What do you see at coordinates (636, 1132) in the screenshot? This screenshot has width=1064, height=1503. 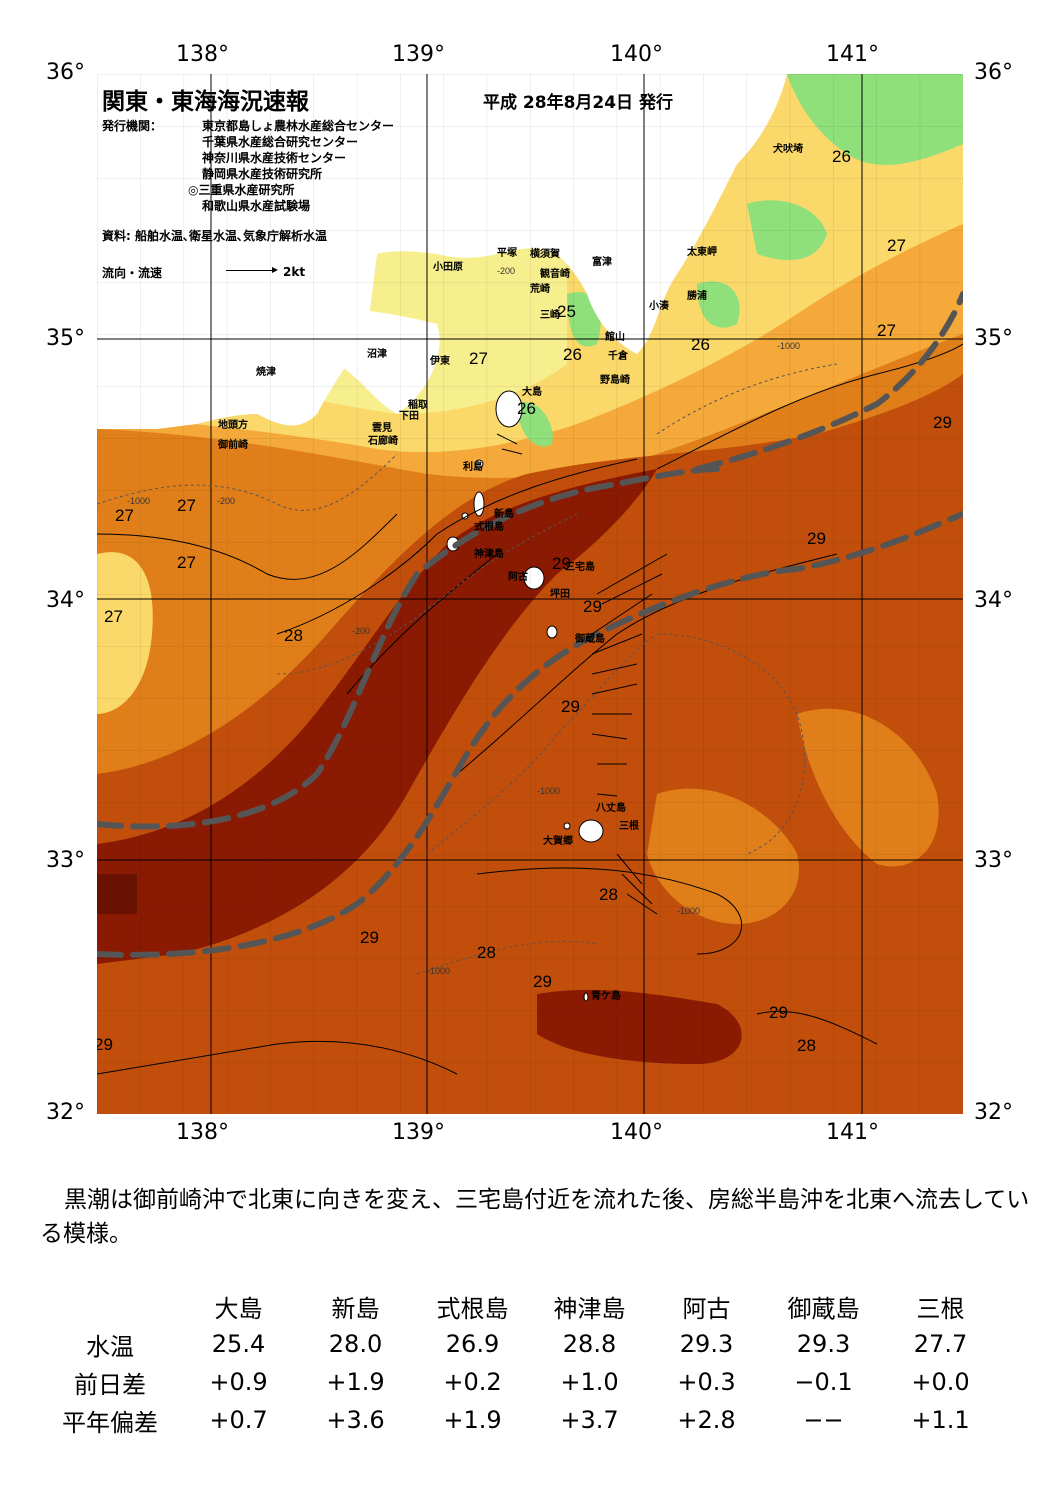 I see `lon-label-140-bottom: 140°` at bounding box center [636, 1132].